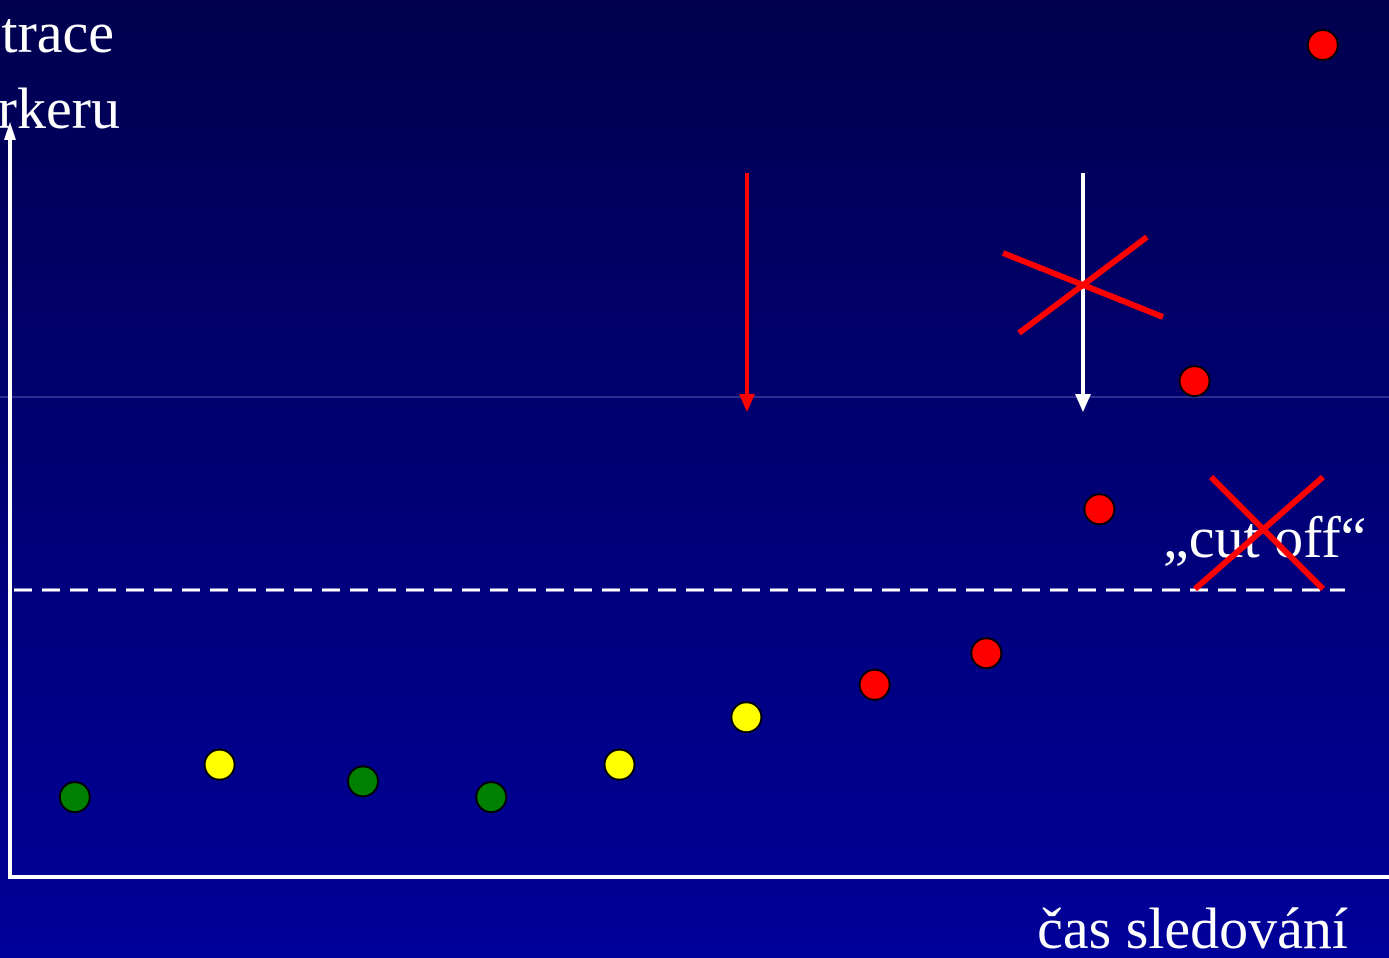 The width and height of the screenshot is (1389, 958). What do you see at coordinates (60, 108) in the screenshot?
I see `y-label: rkeru` at bounding box center [60, 108].